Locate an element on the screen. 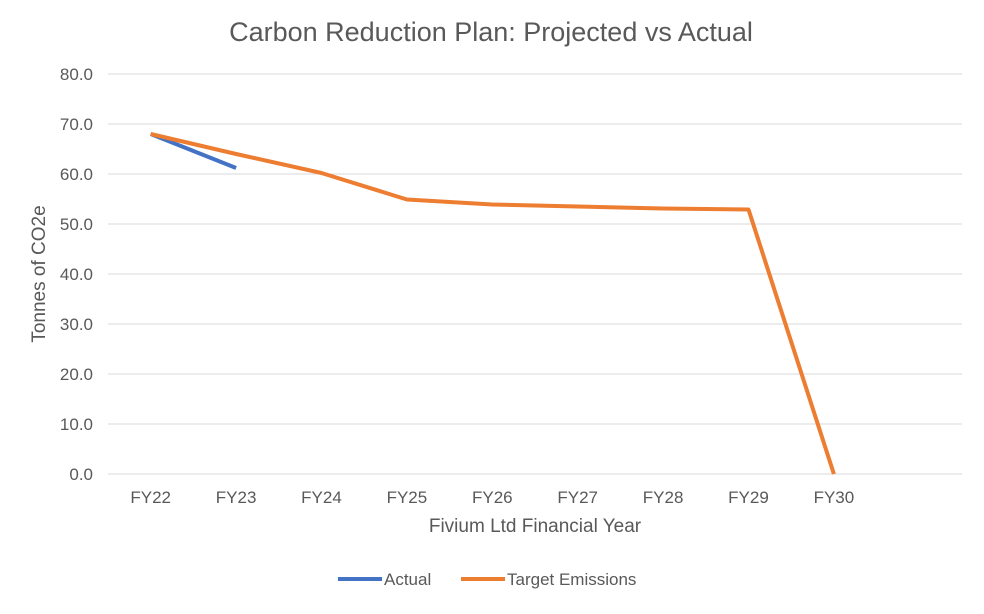 The width and height of the screenshot is (984, 614). x-tick-label: FY26 is located at coordinates (492, 497).